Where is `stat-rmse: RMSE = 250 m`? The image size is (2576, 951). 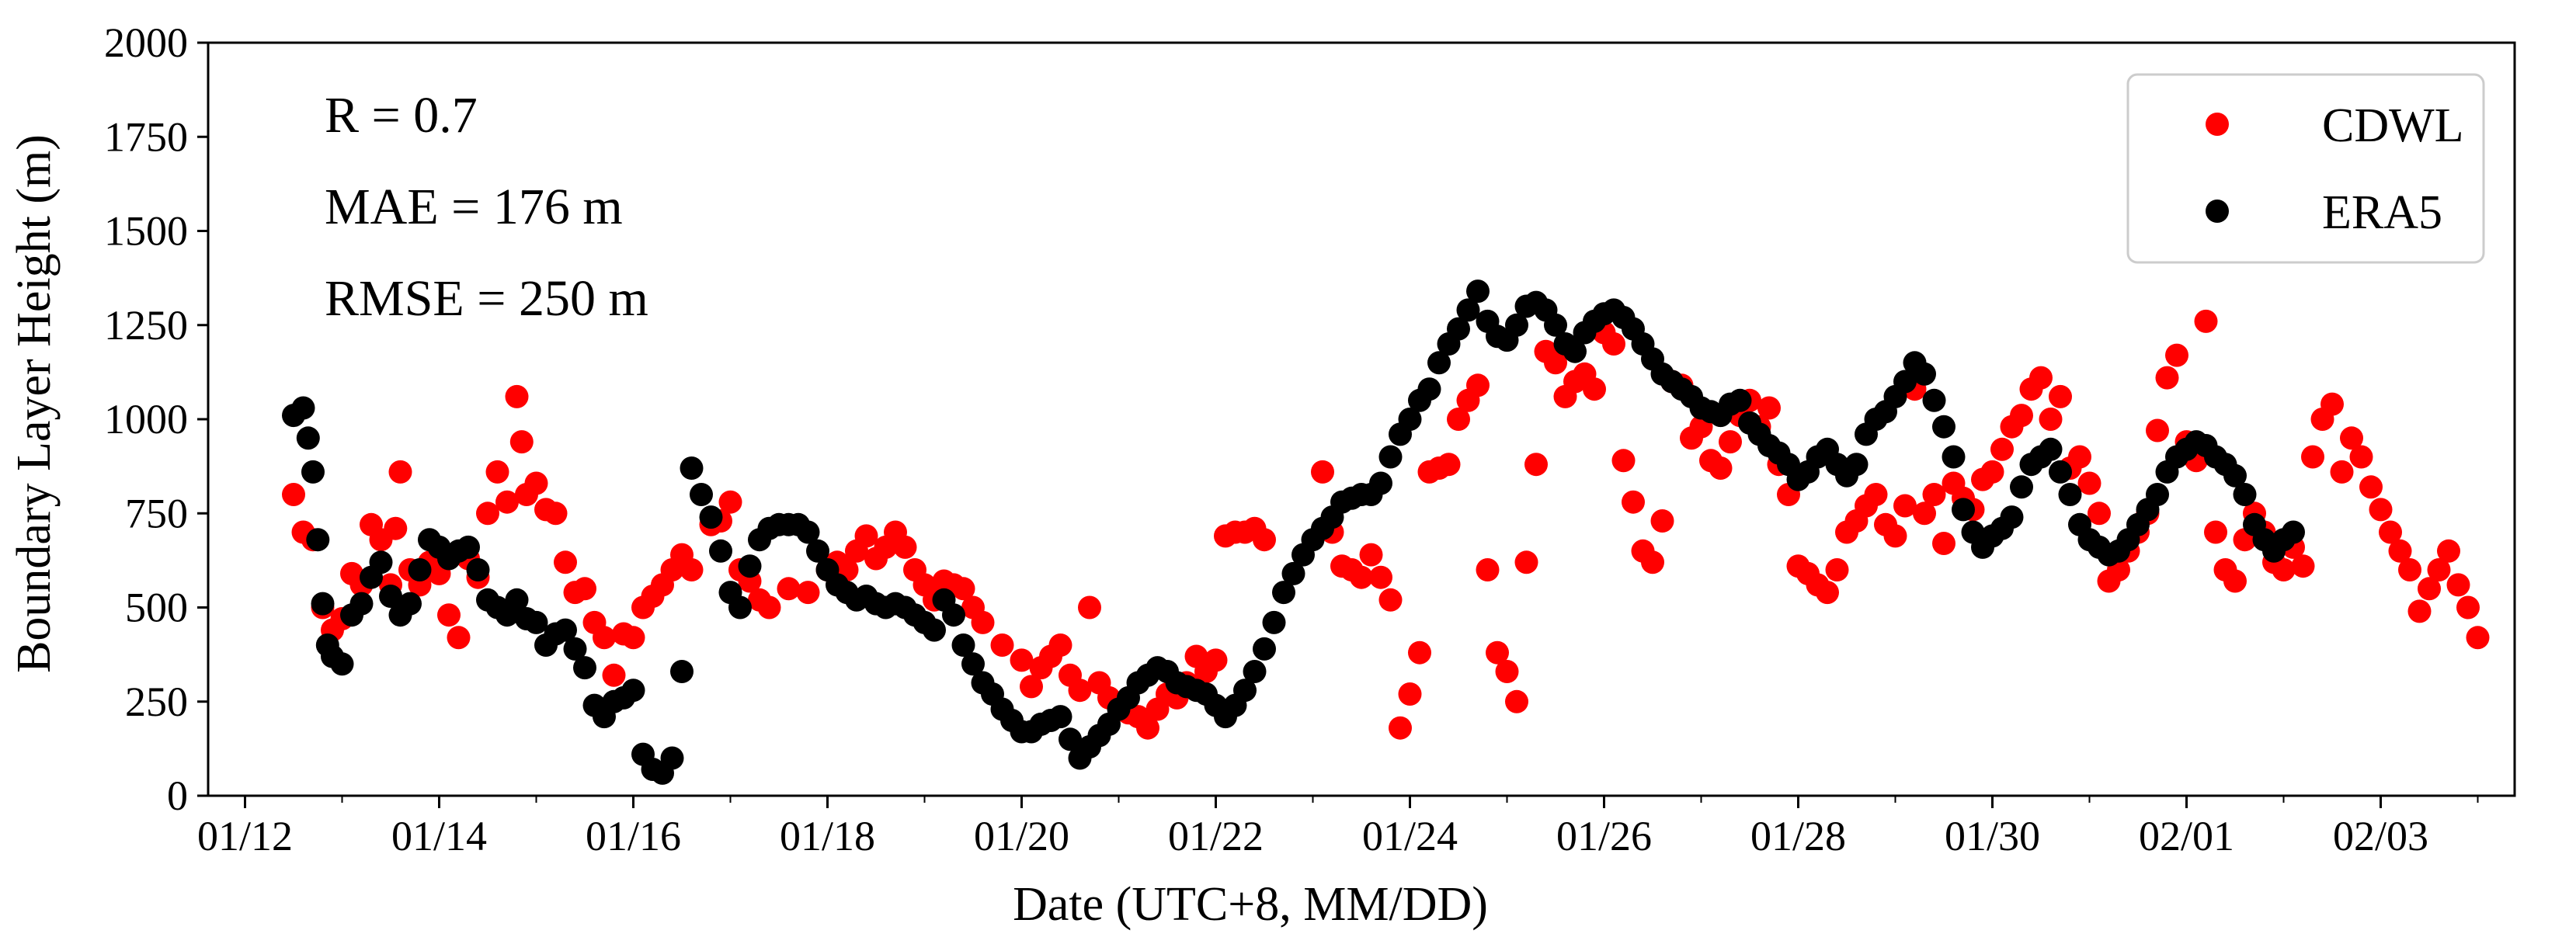 stat-rmse: RMSE = 250 m is located at coordinates (487, 298).